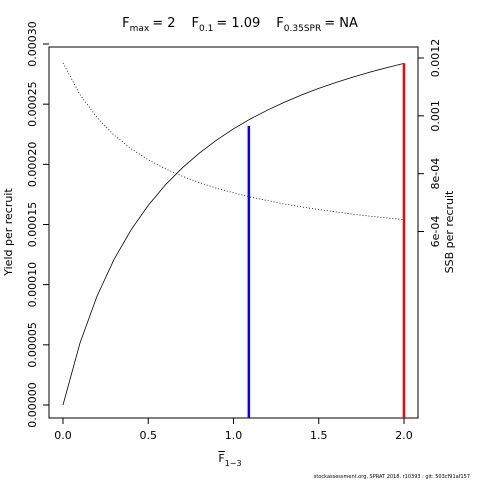 This screenshot has width=480, height=480. What do you see at coordinates (32, 165) in the screenshot?
I see `y-tick-label: 0.00020` at bounding box center [32, 165].